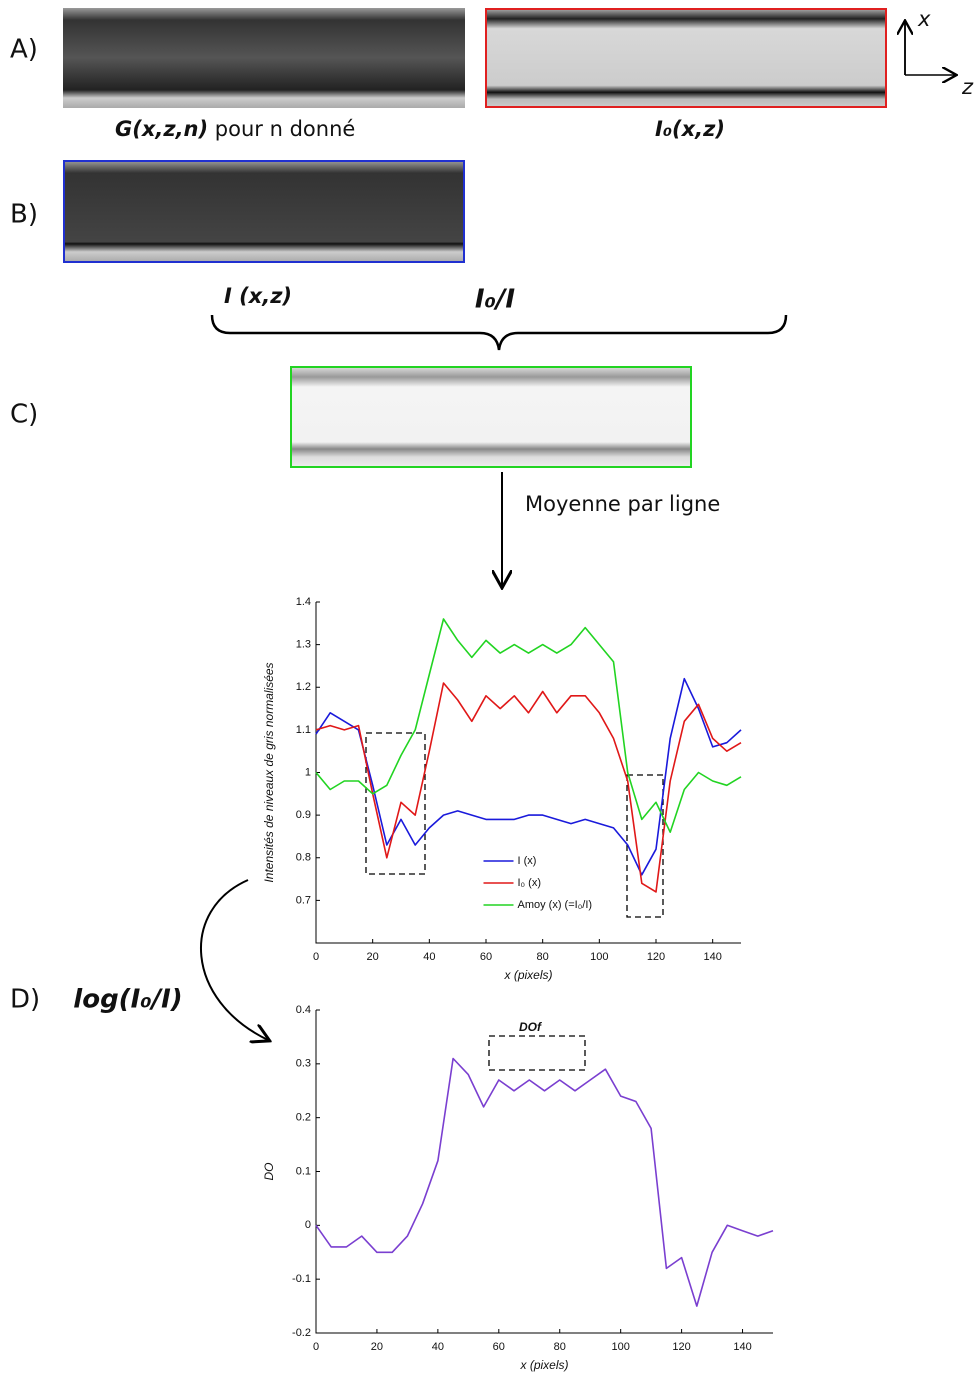 Image resolution: width=980 pixels, height=1387 pixels. I want to click on ratio-label: I₀/I, so click(495, 300).